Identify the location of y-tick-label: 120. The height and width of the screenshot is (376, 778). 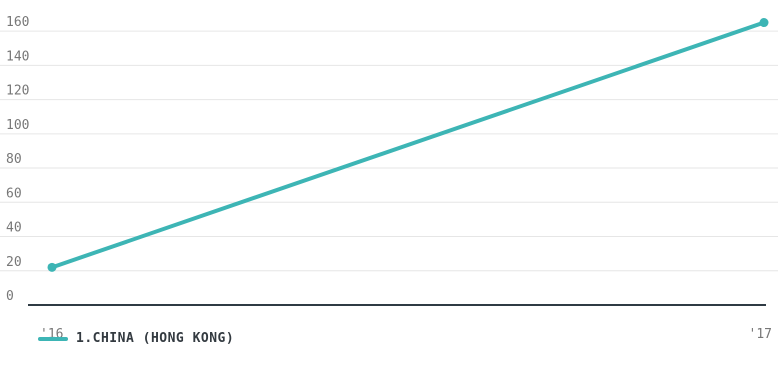
(17, 91).